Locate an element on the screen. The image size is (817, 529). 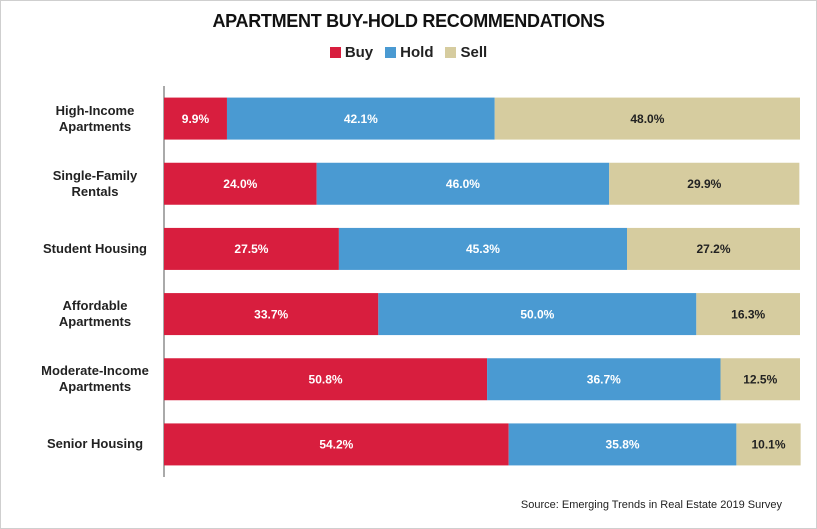
chart-title: APARTMENT BUY-HOLD RECOMMENDATIONS is located at coordinates (408, 21).